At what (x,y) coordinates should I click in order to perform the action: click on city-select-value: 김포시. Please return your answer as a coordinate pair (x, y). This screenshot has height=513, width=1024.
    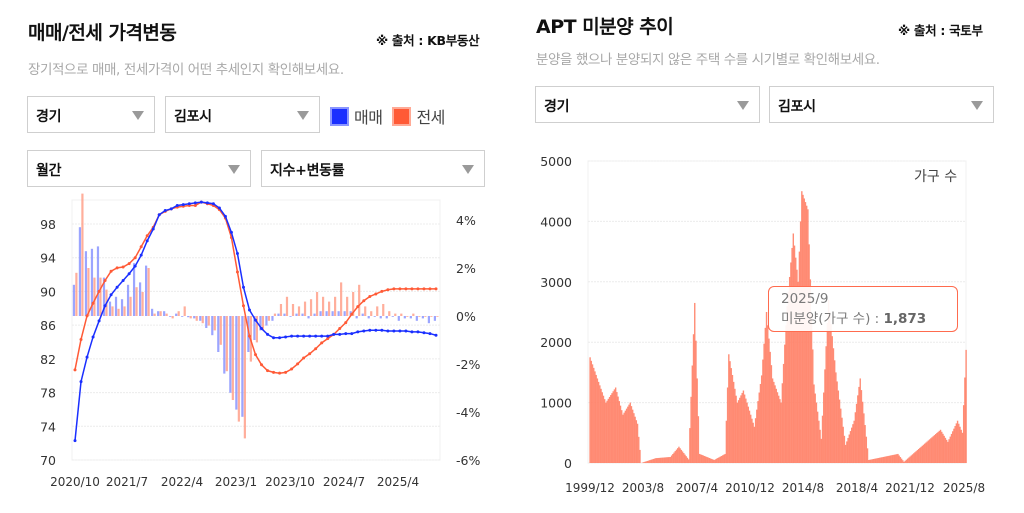
    Looking at the image, I should click on (193, 117).